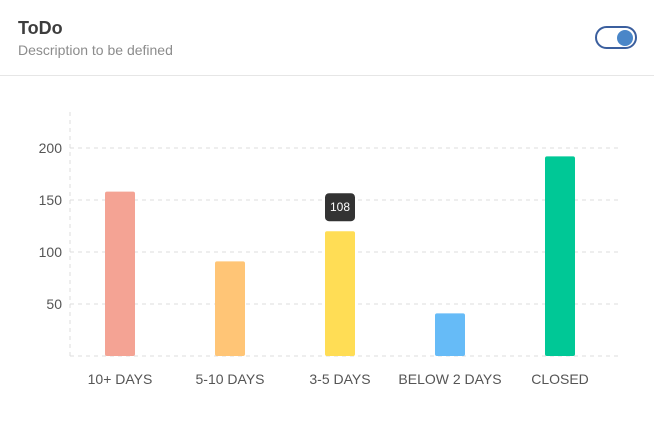 The image size is (654, 424). I want to click on toggle-knob, so click(625, 37).